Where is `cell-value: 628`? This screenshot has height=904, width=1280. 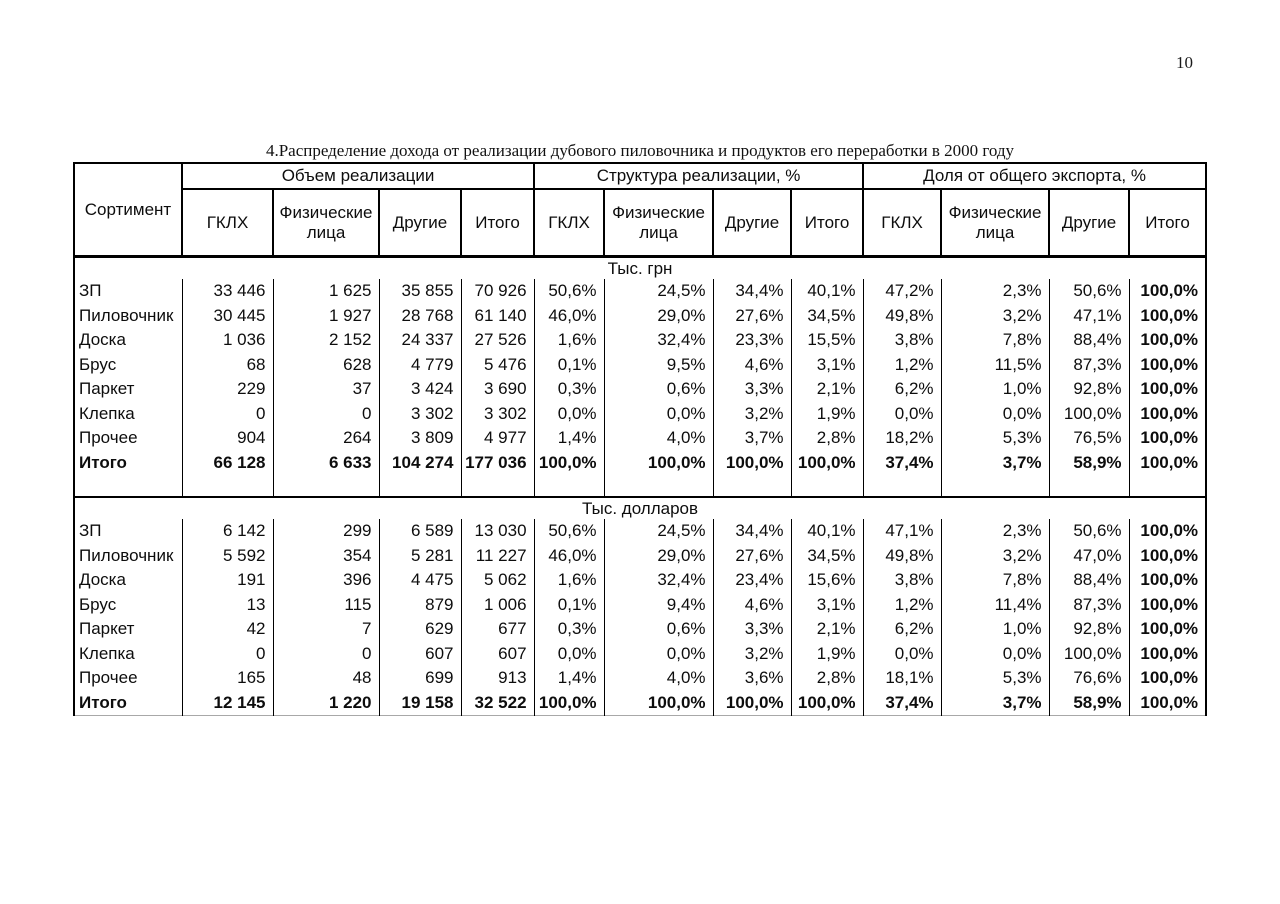
cell-value: 628 is located at coordinates (326, 364).